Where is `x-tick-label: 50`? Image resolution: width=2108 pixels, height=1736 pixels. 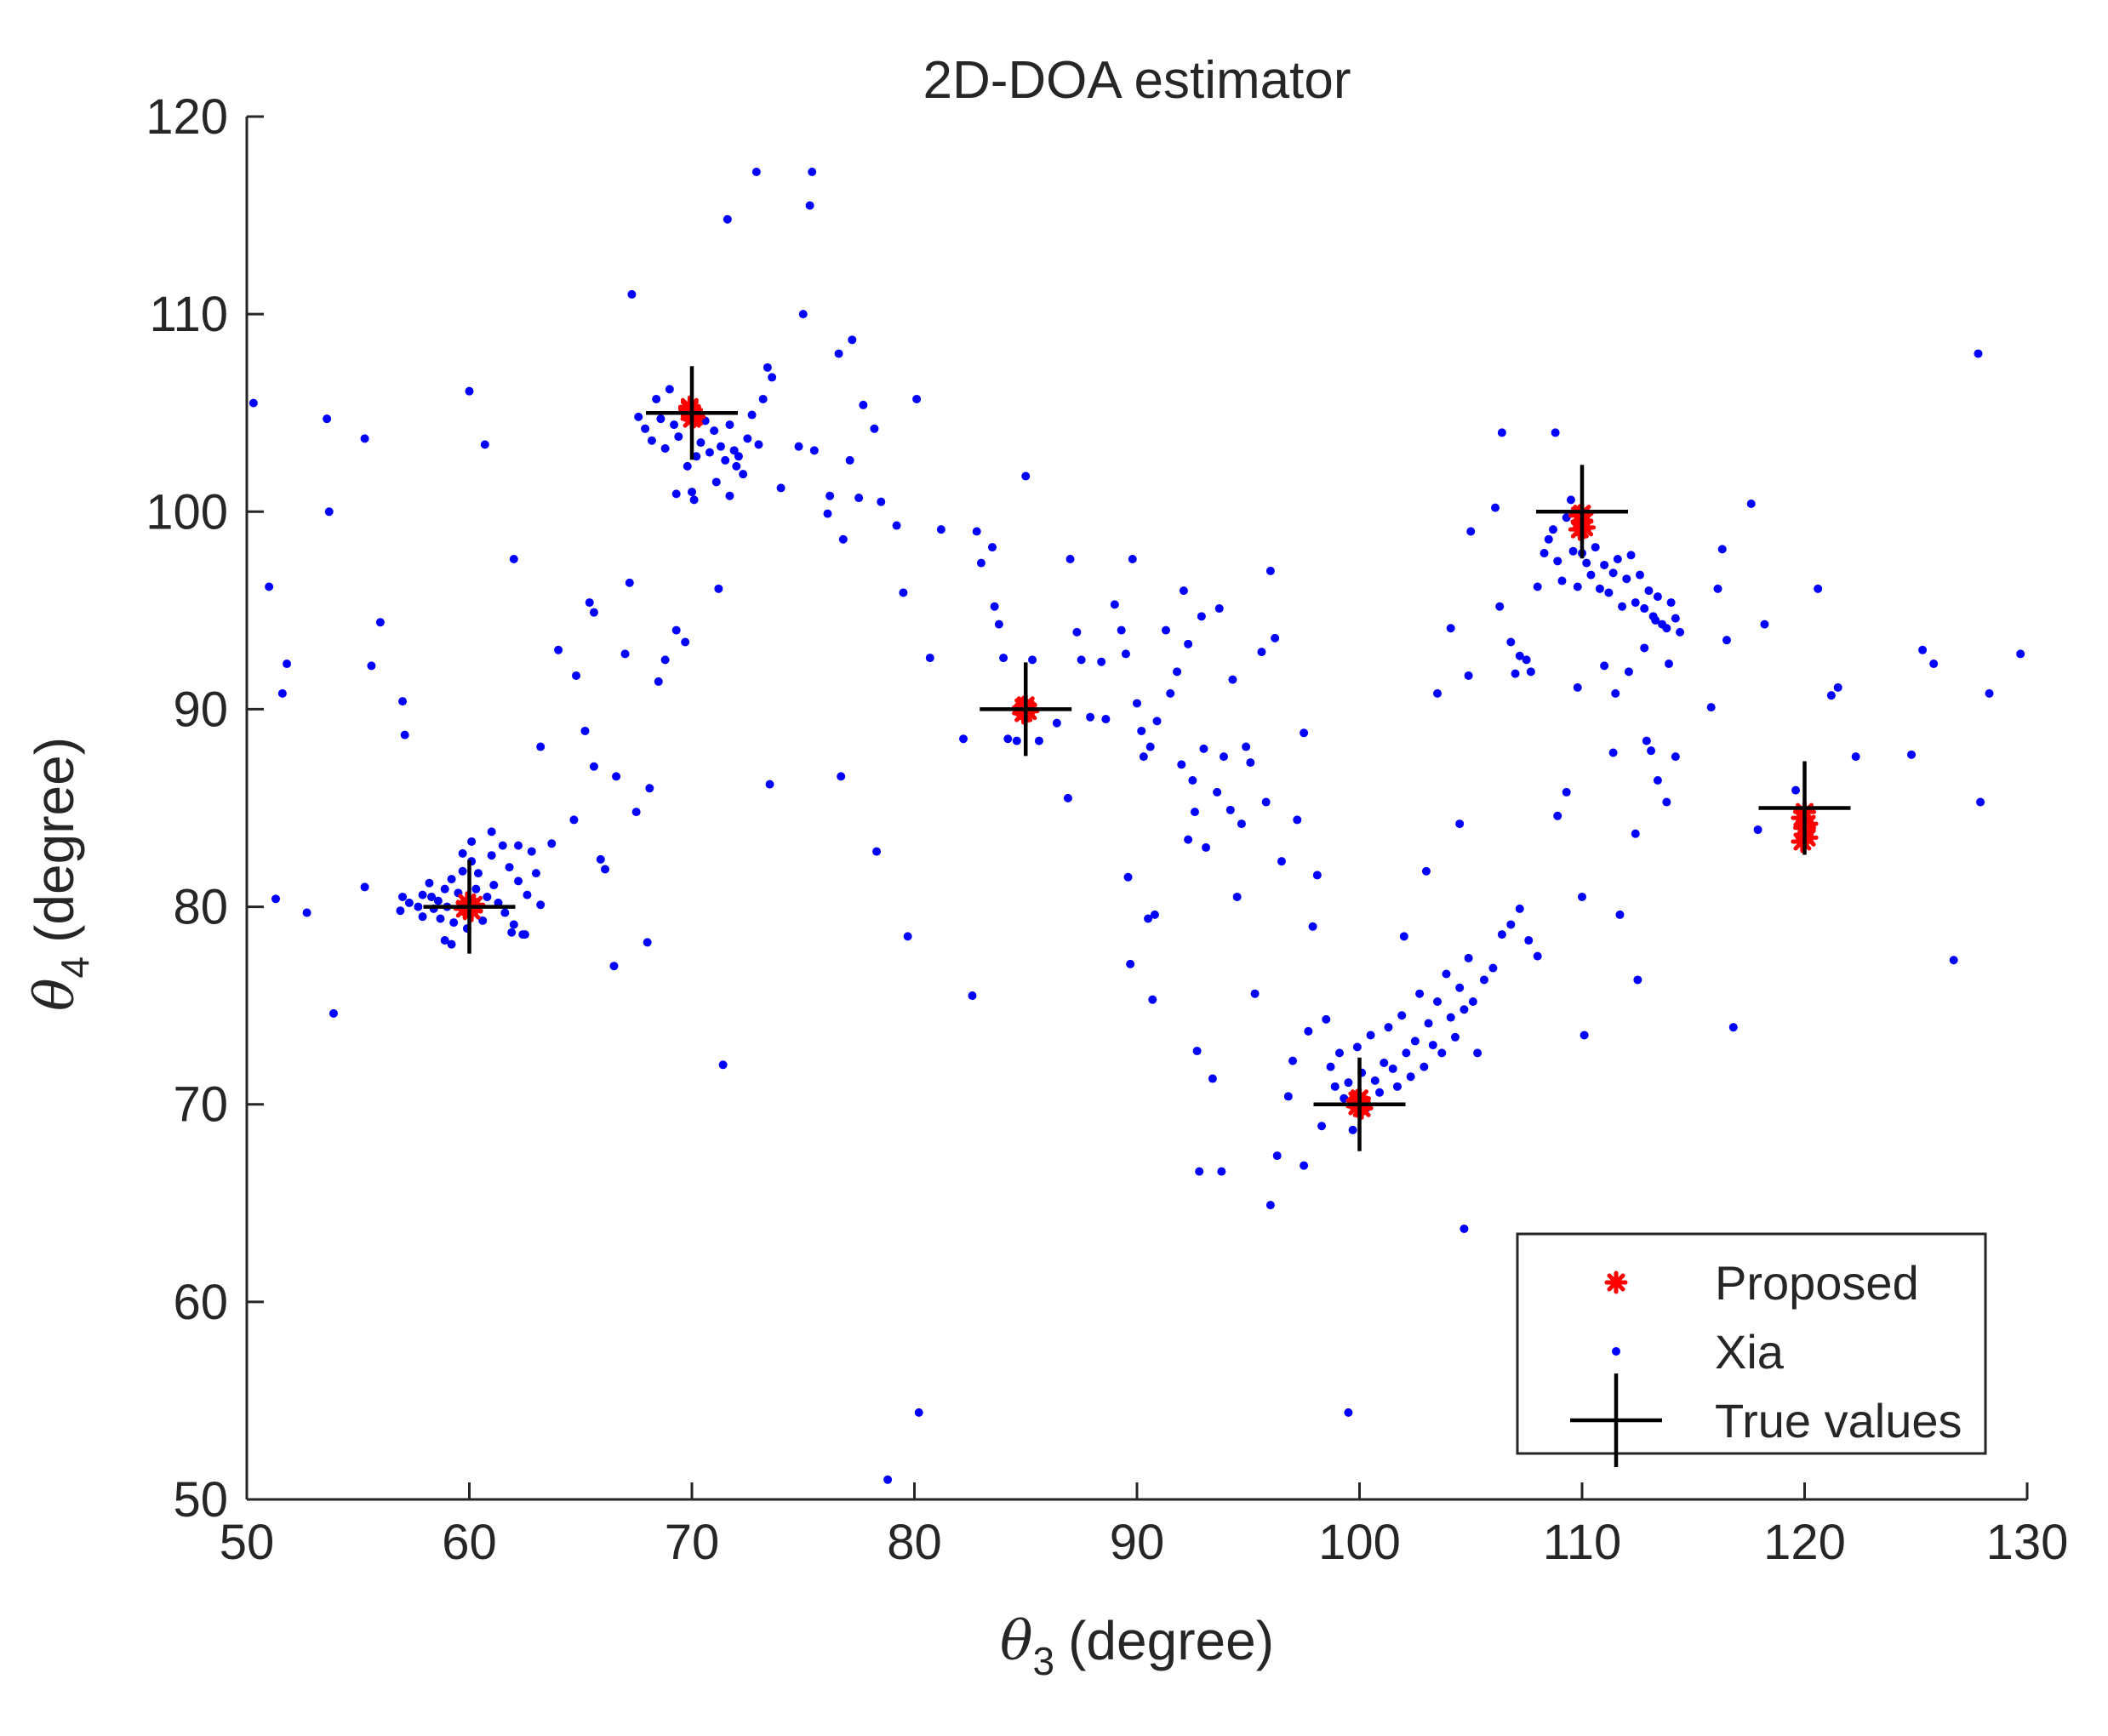
x-tick-label: 50 is located at coordinates (247, 1542).